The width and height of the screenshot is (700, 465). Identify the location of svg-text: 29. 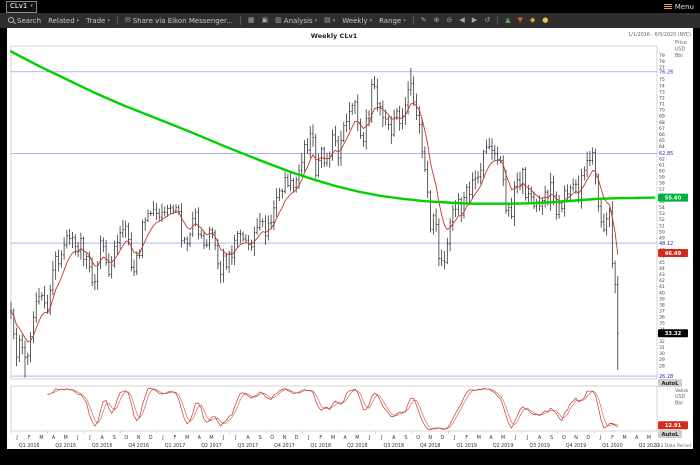
(662, 360).